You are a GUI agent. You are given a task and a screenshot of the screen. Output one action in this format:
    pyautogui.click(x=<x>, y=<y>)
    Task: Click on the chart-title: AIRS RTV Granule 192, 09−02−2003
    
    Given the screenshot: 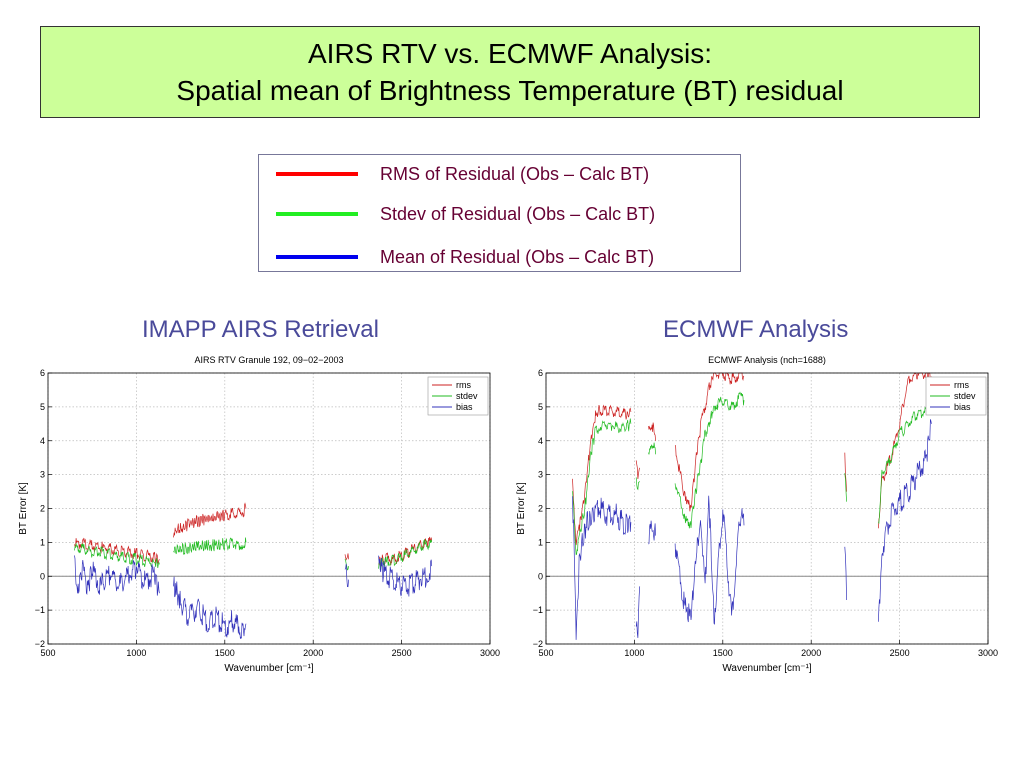 What is the action you would take?
    pyautogui.click(x=269, y=360)
    